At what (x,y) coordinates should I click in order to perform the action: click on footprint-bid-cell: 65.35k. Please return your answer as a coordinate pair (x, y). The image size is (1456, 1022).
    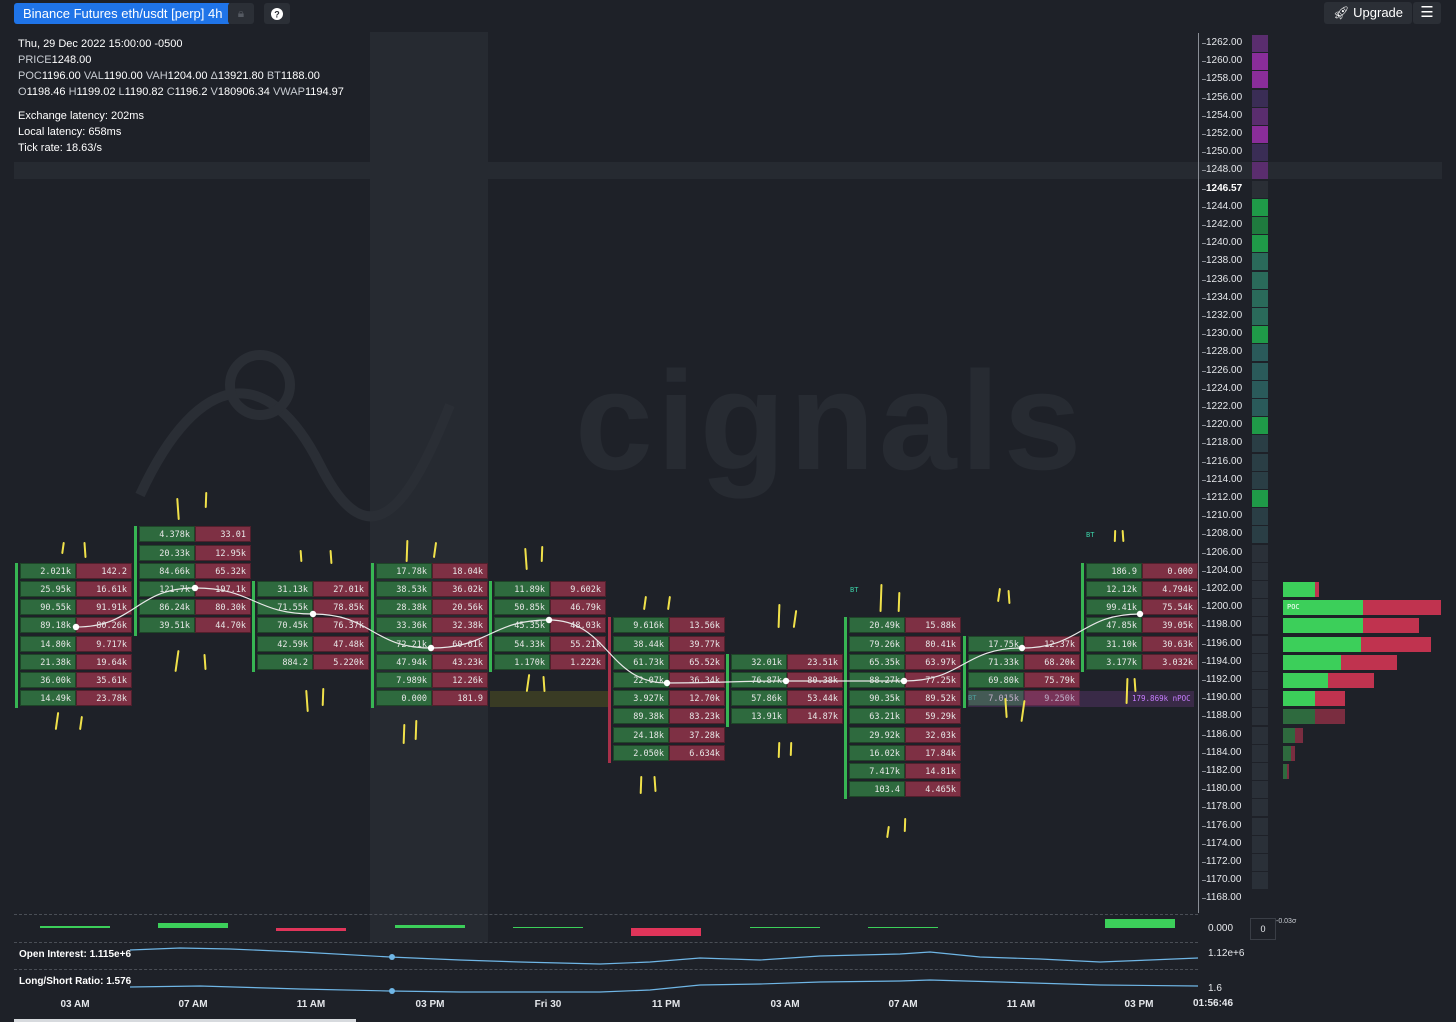
    Looking at the image, I should click on (877, 661).